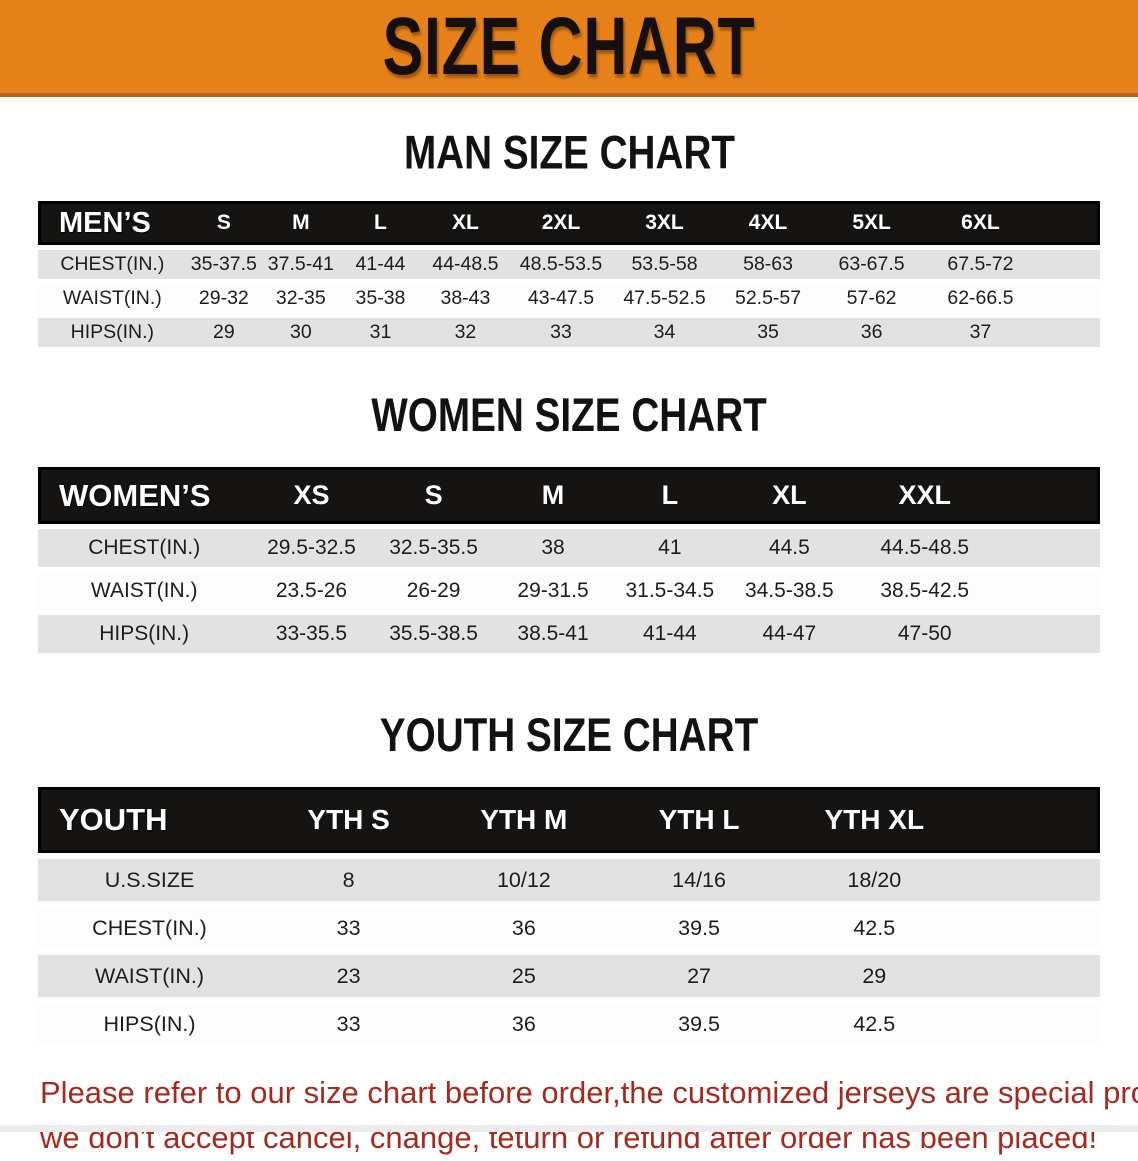 This screenshot has width=1138, height=1161. What do you see at coordinates (553, 588) in the screenshot?
I see `women-cell-waist-in-m: 29-31.5` at bounding box center [553, 588].